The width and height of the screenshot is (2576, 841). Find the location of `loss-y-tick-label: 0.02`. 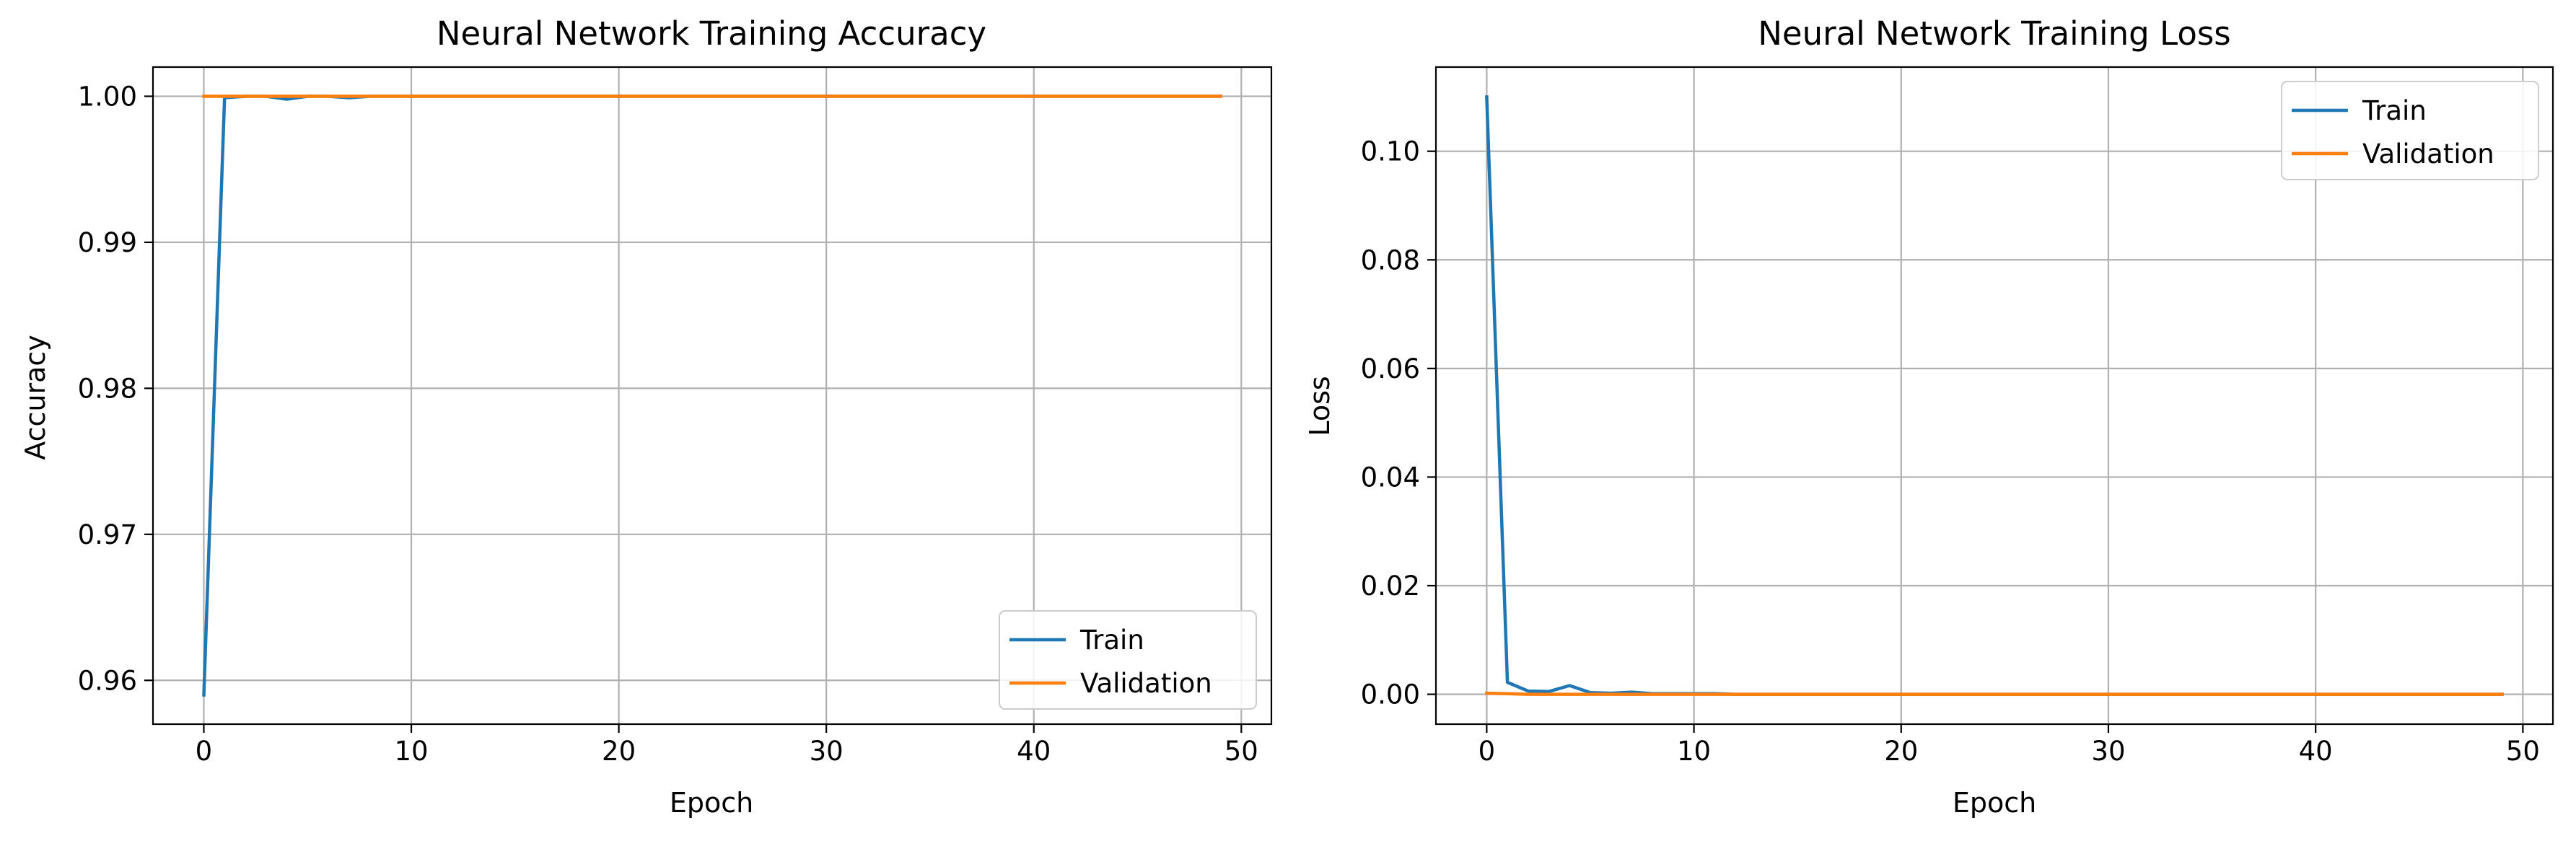

loss-y-tick-label: 0.02 is located at coordinates (1390, 586).